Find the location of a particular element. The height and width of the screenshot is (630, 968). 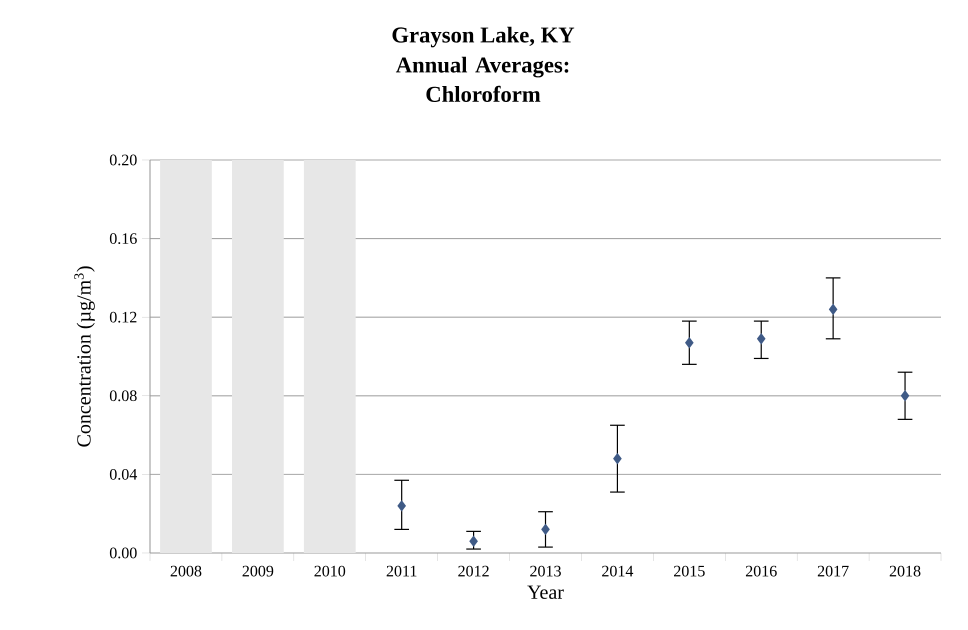

x-axis-title: Year is located at coordinates (545, 592).